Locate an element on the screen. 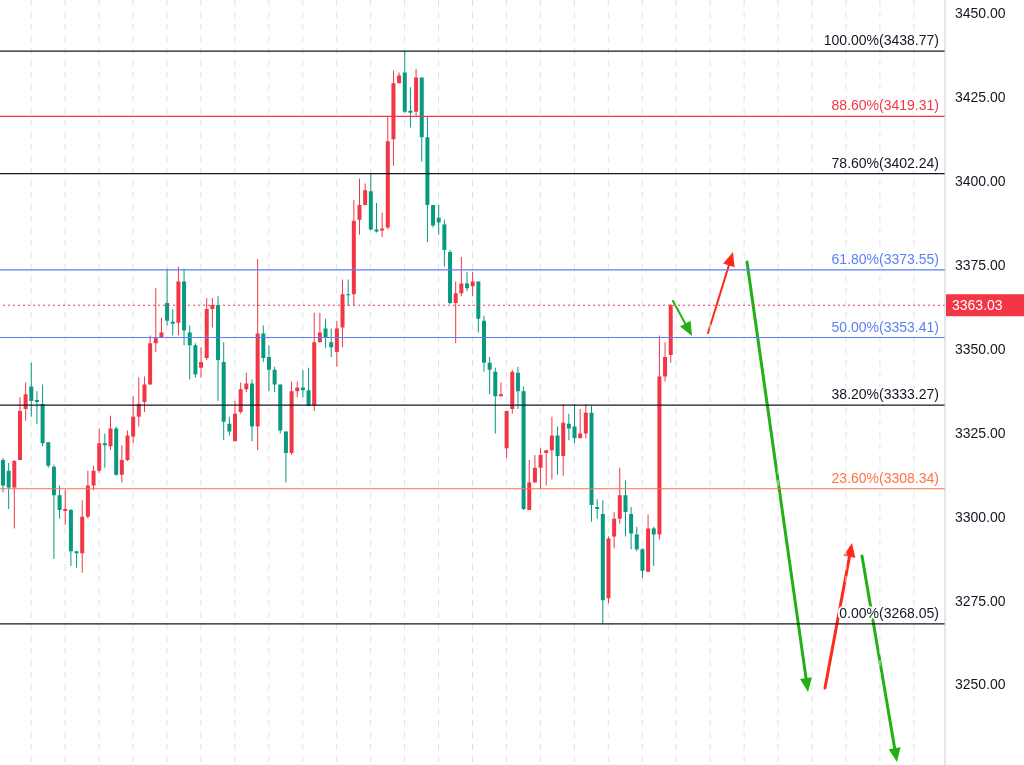 Image resolution: width=1024 pixels, height=765 pixels. ref-line-label: 23.60%(3308.34) is located at coordinates (885, 477).